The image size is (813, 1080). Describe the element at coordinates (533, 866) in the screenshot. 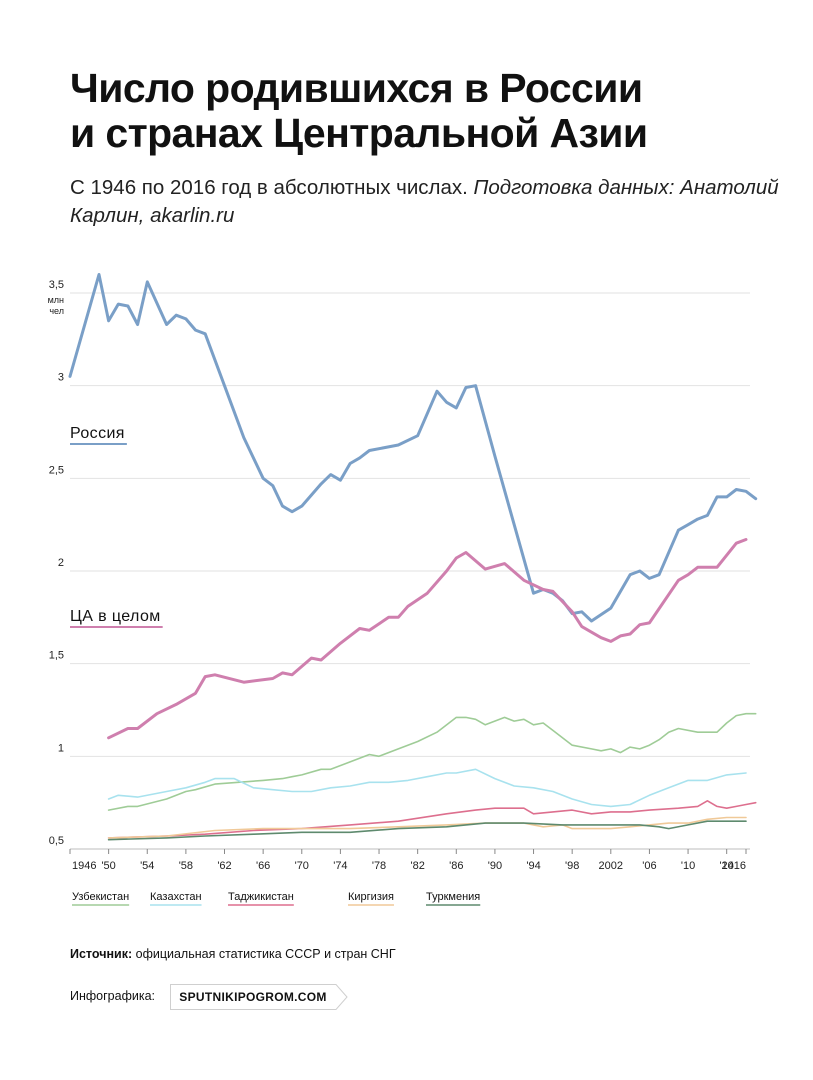

I see `x-tick-label: '94` at that location.